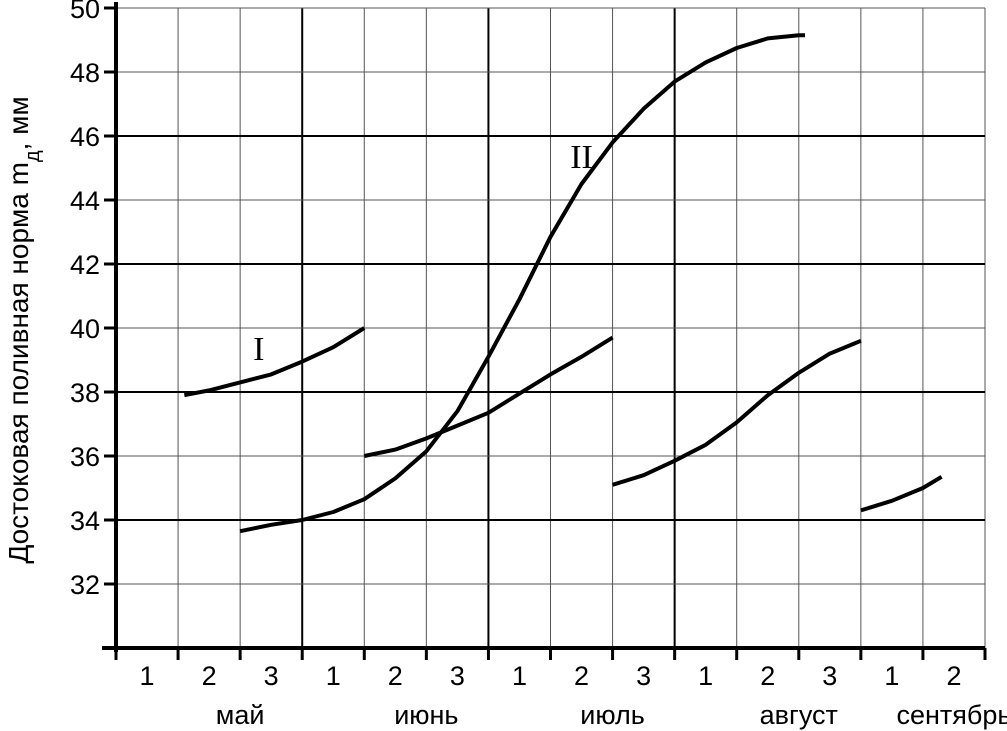 The height and width of the screenshot is (731, 1007). What do you see at coordinates (85, 201) in the screenshot?
I see `y-tick-label: 44` at bounding box center [85, 201].